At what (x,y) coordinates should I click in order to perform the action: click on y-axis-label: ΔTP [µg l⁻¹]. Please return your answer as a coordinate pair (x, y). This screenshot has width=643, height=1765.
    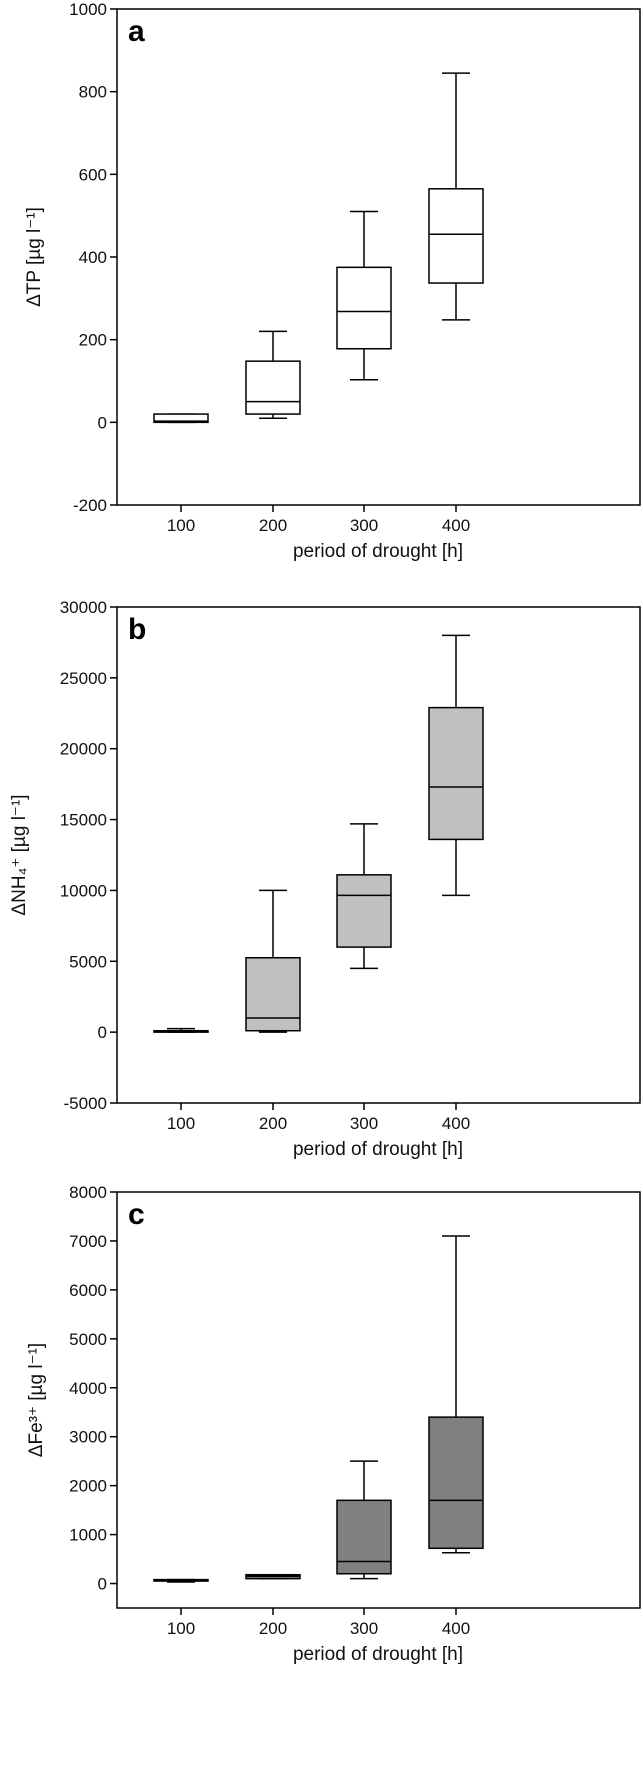
    Looking at the image, I should click on (34, 257).